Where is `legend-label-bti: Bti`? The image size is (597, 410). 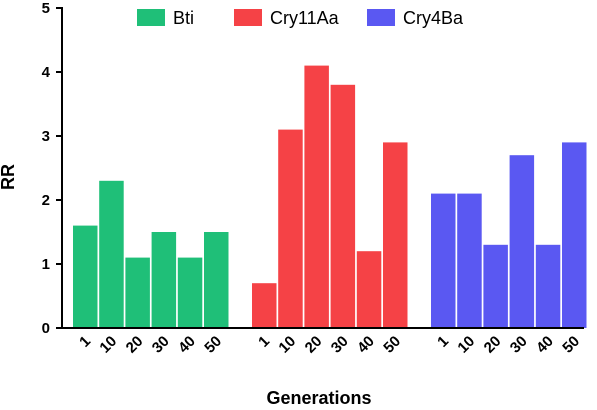 legend-label-bti: Bti is located at coordinates (183, 18).